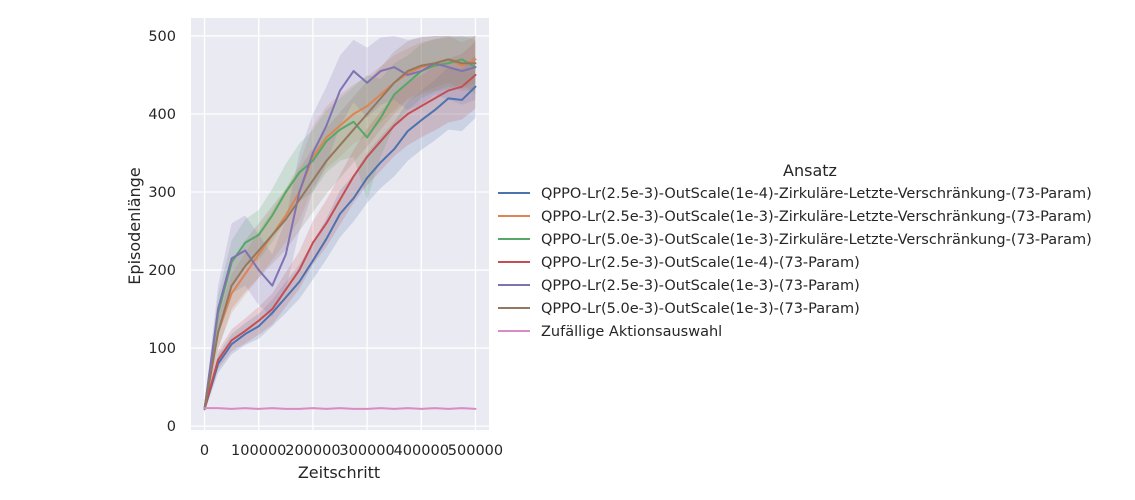  Describe the element at coordinates (810, 170) in the screenshot. I see `legend-title: Ansatz` at that location.